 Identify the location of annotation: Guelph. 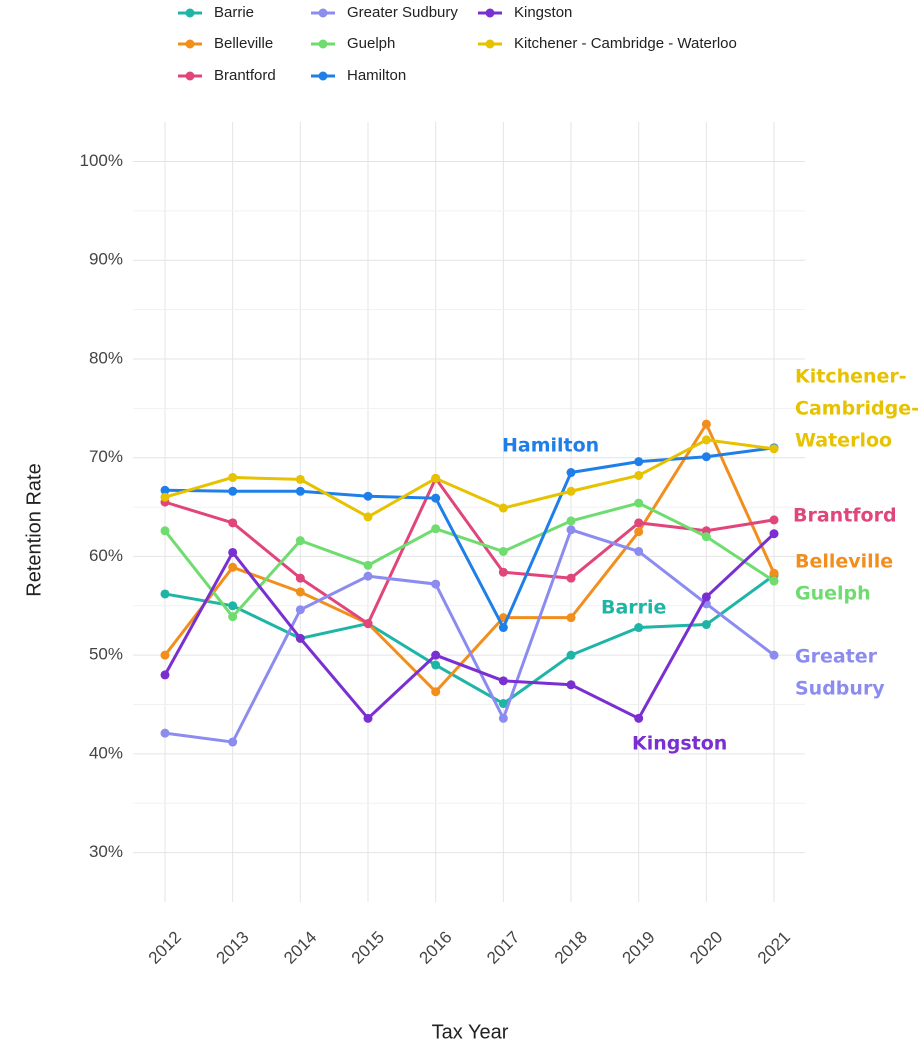
(833, 594).